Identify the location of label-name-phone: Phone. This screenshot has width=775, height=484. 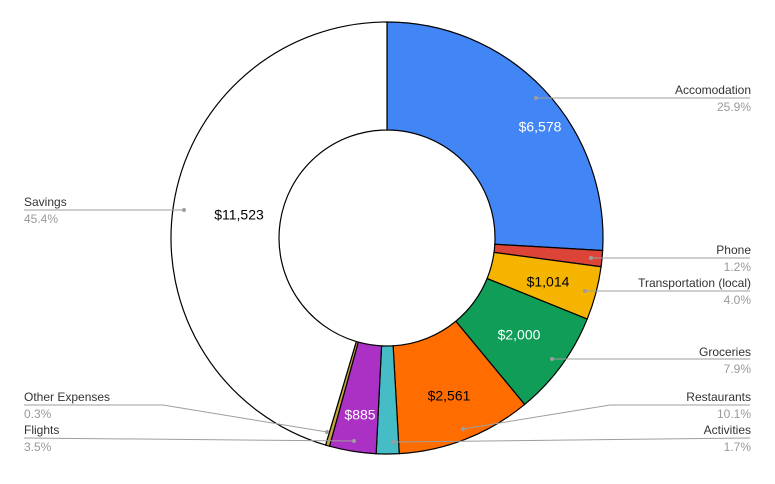
(733, 250).